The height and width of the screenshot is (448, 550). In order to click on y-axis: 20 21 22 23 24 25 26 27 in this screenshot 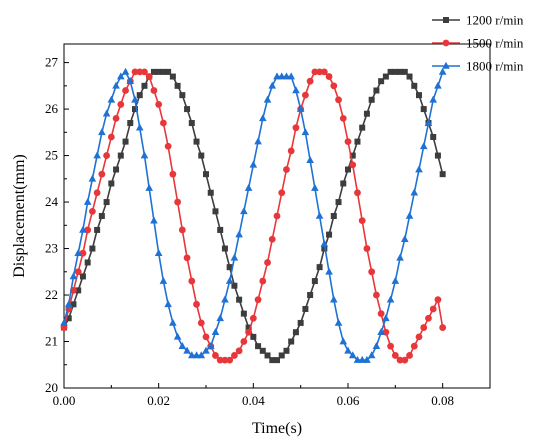, I will do `click(57, 225)`.